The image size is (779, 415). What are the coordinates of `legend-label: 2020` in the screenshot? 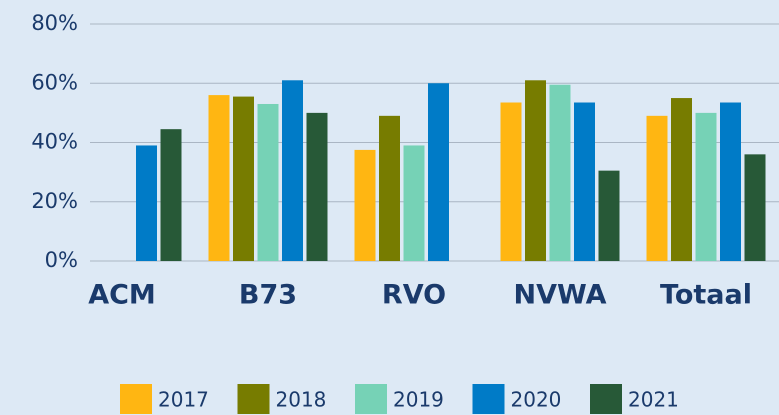 It's located at (536, 400).